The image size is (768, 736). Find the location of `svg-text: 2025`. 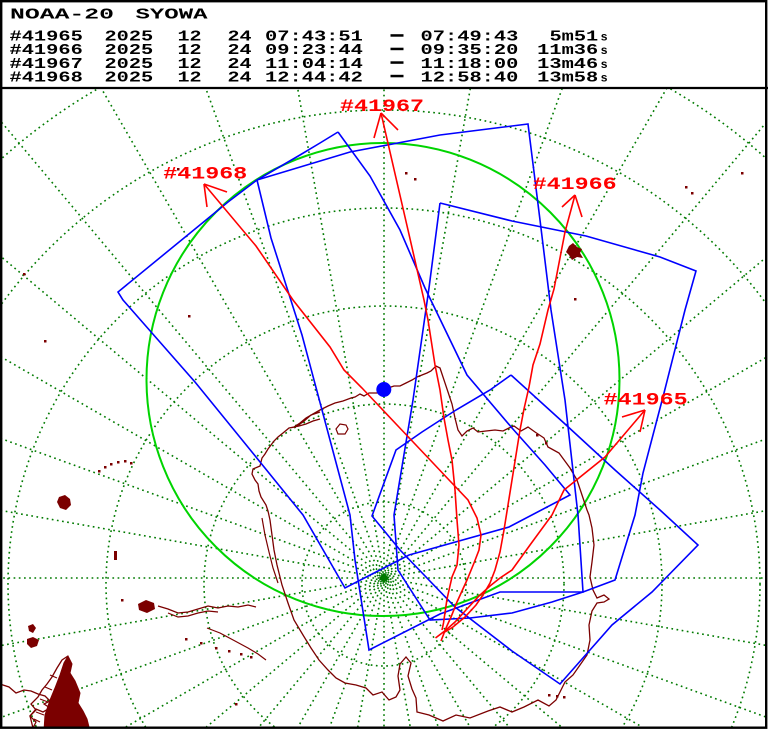

svg-text: 2025 is located at coordinates (129, 77).